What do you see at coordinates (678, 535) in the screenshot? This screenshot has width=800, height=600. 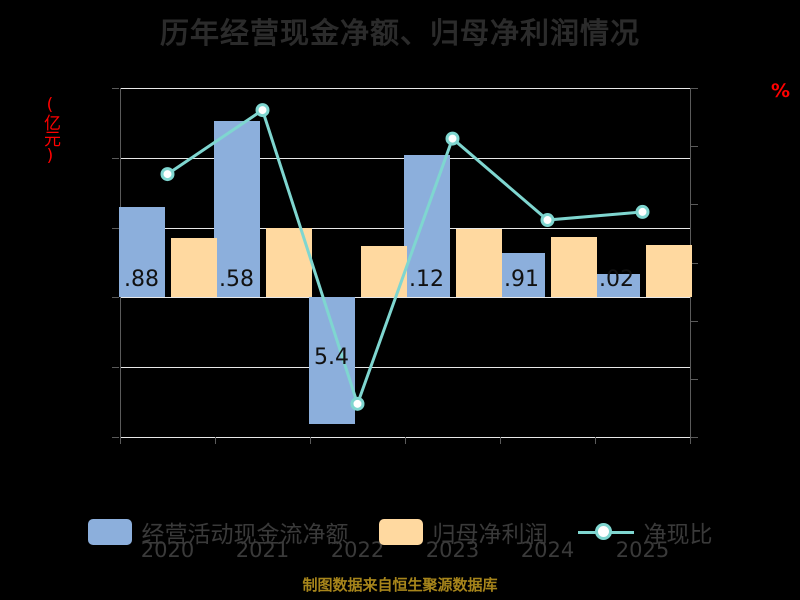 I see `legend-label-ratio: 净现比` at bounding box center [678, 535].